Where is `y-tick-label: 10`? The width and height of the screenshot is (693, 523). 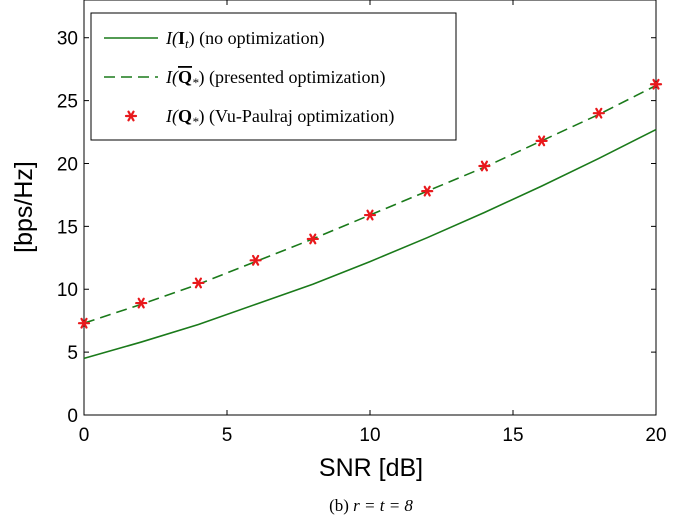
y-tick-label: 10 is located at coordinates (67, 290).